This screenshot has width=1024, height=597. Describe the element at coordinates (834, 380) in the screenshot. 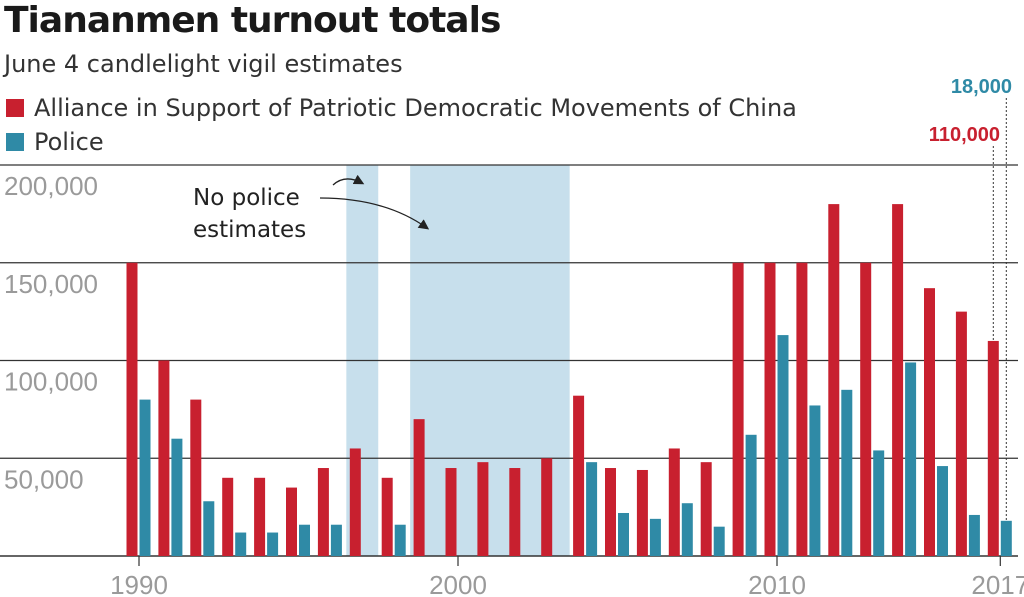

I see `bar-alliance-2012` at that location.